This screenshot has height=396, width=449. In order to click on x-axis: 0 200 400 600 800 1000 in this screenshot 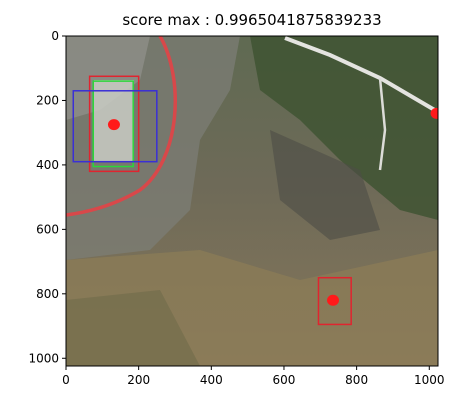, I will do `click(253, 376)`.